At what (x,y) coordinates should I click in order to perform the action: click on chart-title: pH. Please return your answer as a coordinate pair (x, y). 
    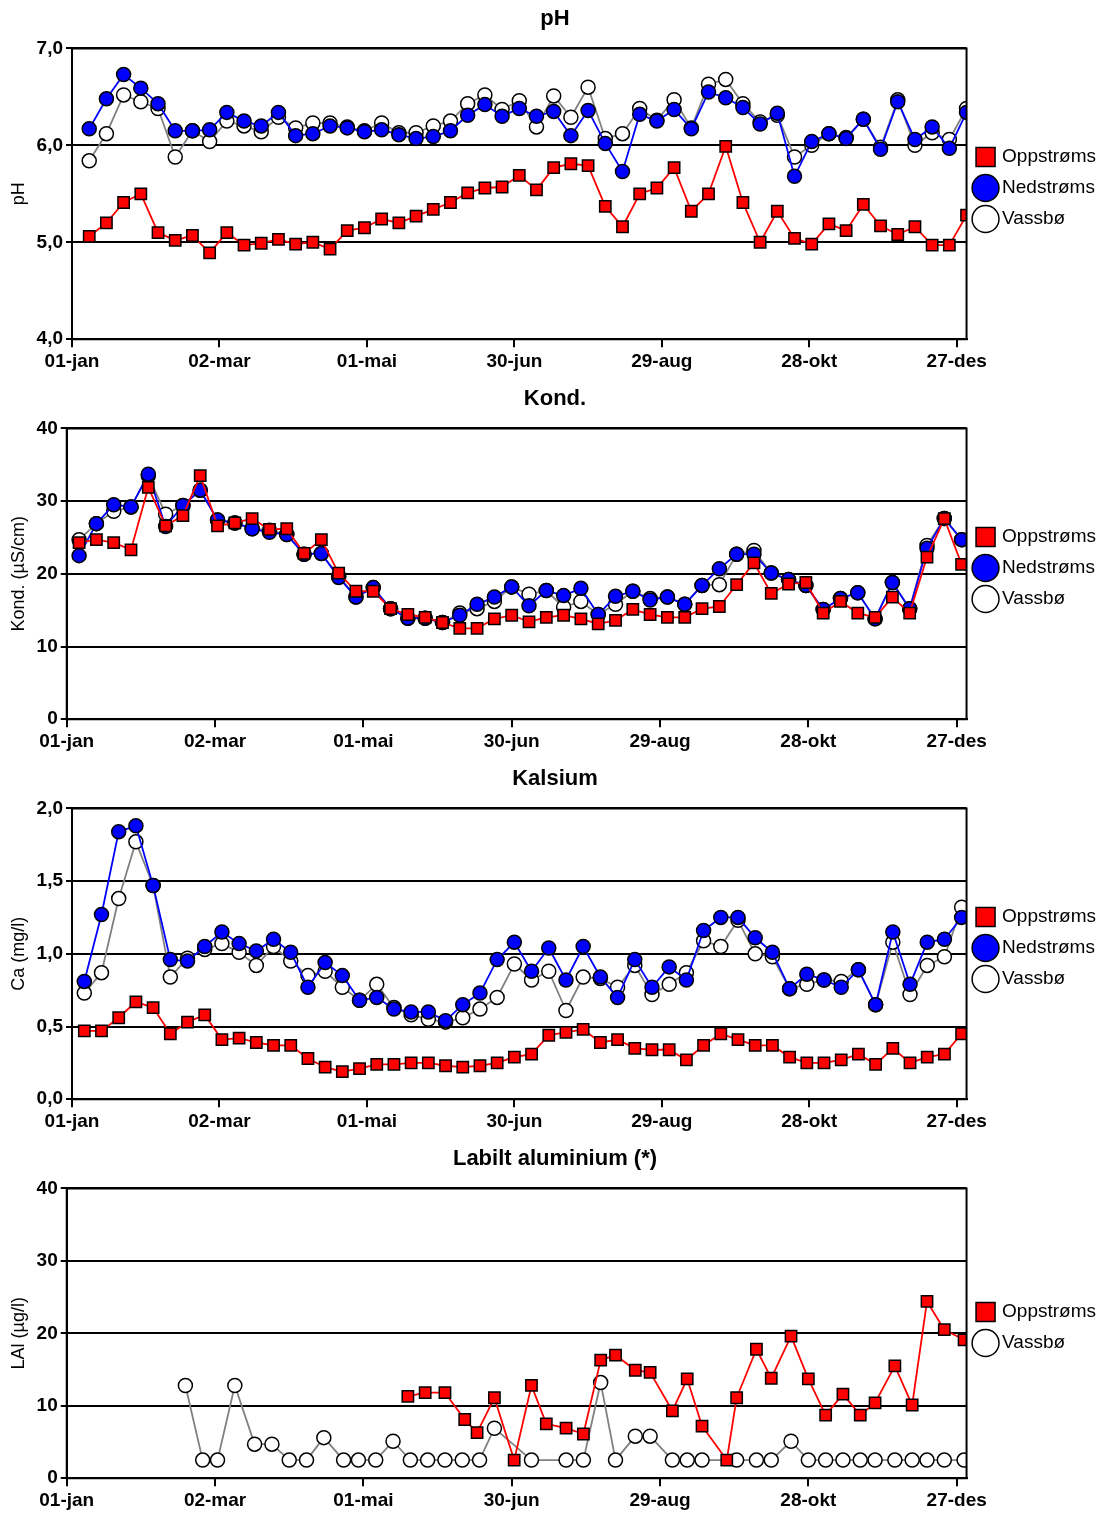
    Looking at the image, I should click on (555, 18).